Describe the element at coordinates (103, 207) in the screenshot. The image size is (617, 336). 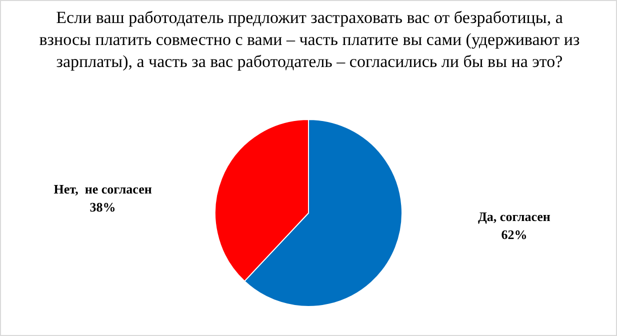
I see `data-label: 38%` at that location.